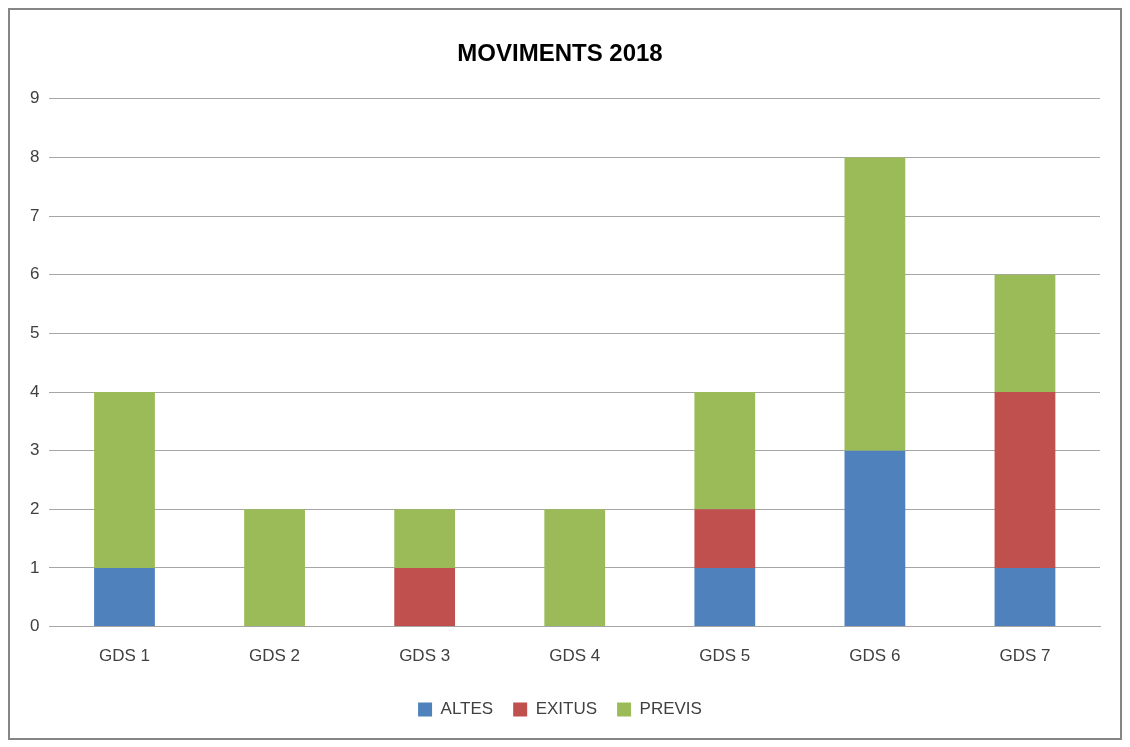 The width and height of the screenshot is (1130, 747). Describe the element at coordinates (34, 626) in the screenshot. I see `y-tick-label: 0` at that location.